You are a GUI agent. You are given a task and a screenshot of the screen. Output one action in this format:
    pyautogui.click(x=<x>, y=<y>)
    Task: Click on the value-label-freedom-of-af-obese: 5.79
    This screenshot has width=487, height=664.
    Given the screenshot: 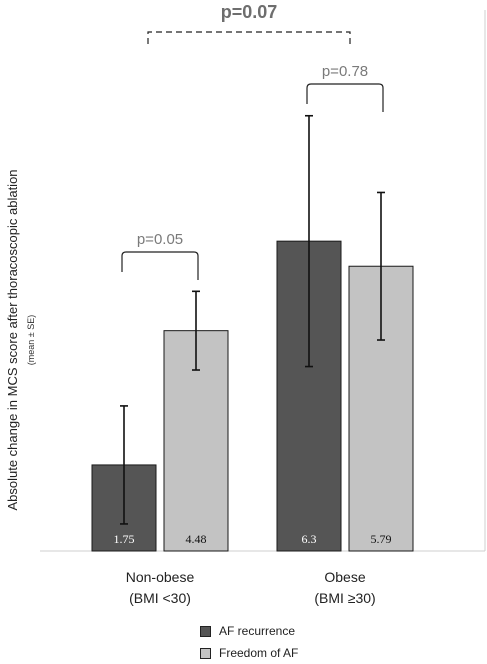 What is the action you would take?
    pyautogui.click(x=381, y=539)
    